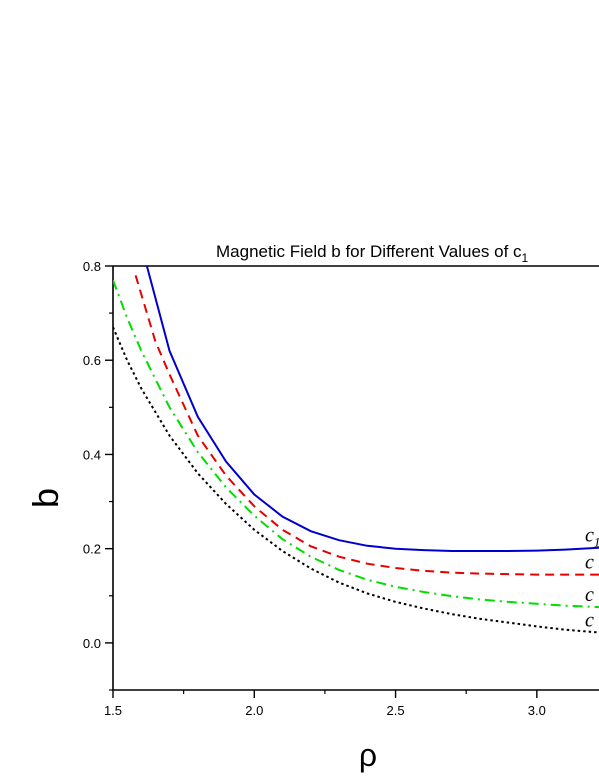 This screenshot has width=599, height=776. I want to click on x-tick-label: 2.5, so click(396, 710).